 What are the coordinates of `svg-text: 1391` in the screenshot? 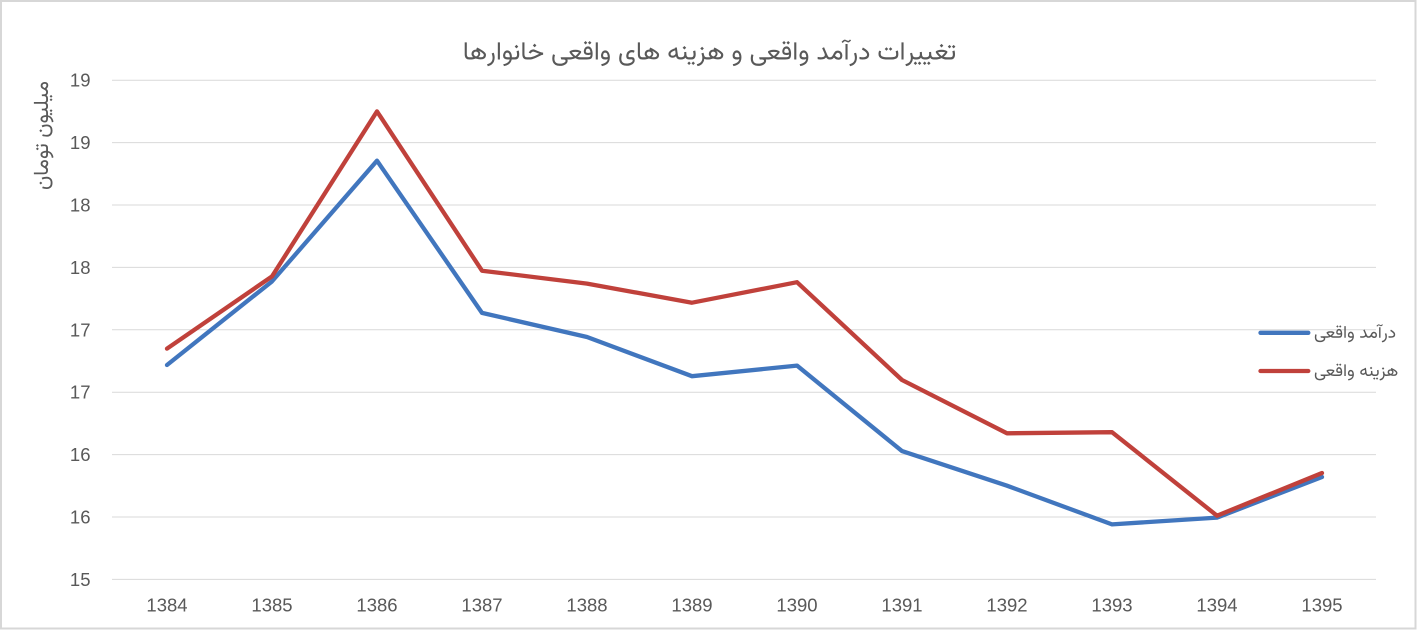 It's located at (901, 605).